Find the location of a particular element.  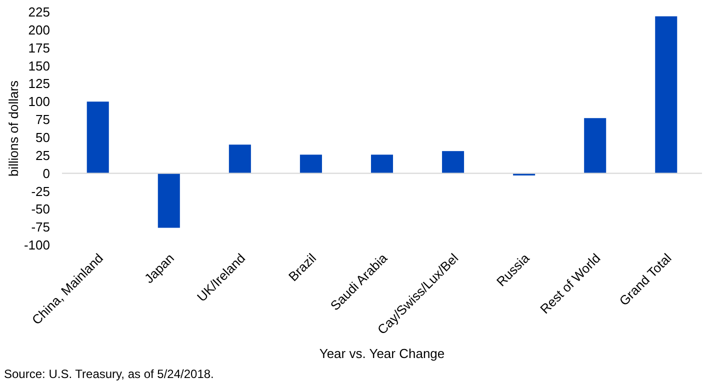

y-tick-label: -75 is located at coordinates (40, 227).